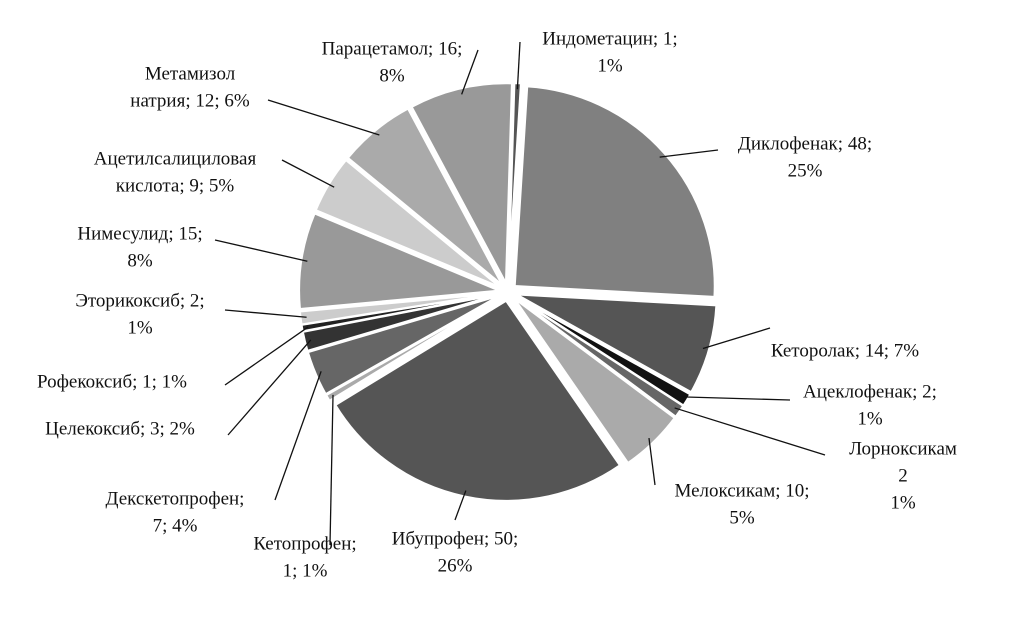 This screenshot has height=644, width=1024. Describe the element at coordinates (139, 233) in the screenshot. I see `slice-label: Нимесулид; 15;` at that location.